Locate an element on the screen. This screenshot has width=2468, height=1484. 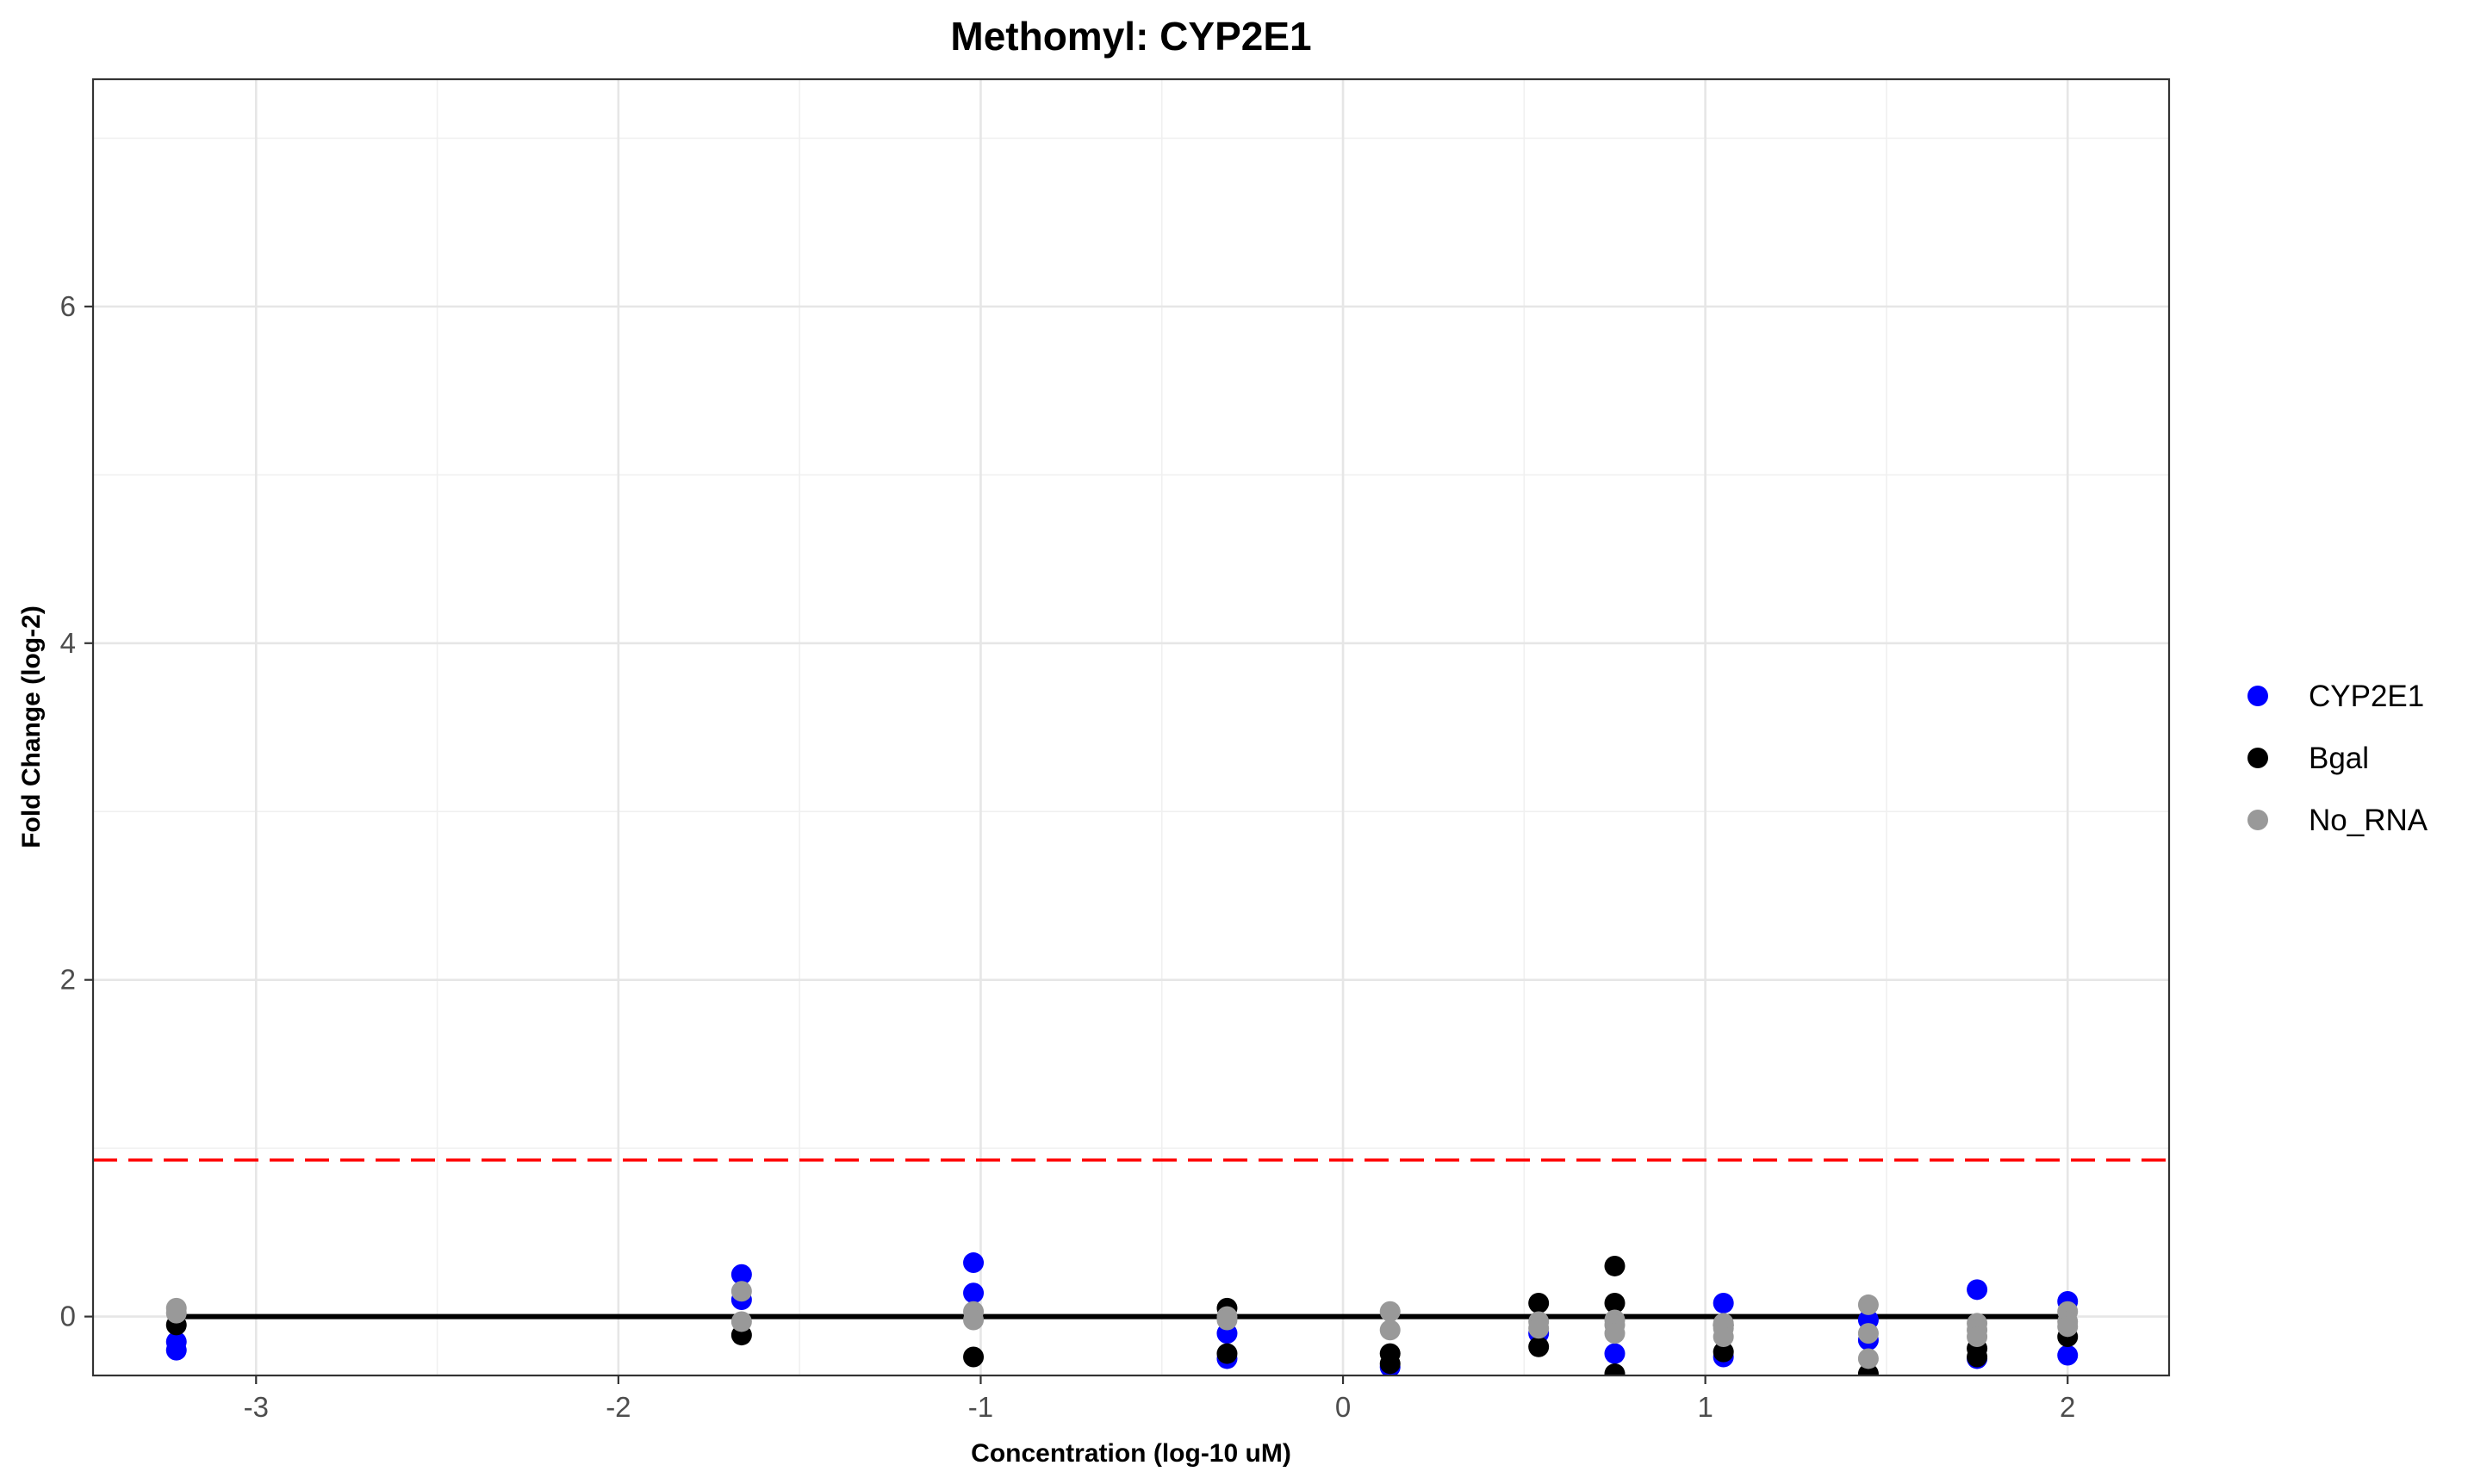
x-tick-label: -1 is located at coordinates (981, 1407).